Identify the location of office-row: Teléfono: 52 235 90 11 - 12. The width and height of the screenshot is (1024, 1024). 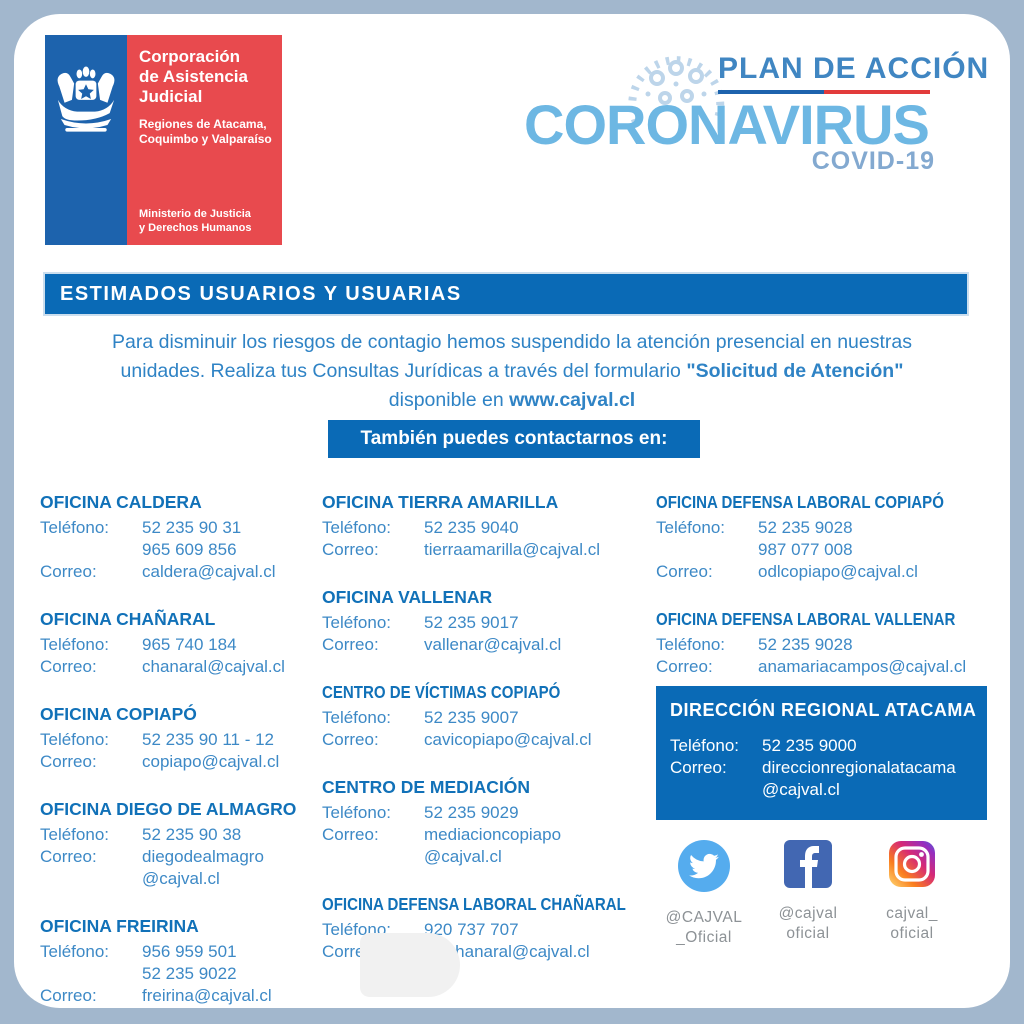
(182, 740).